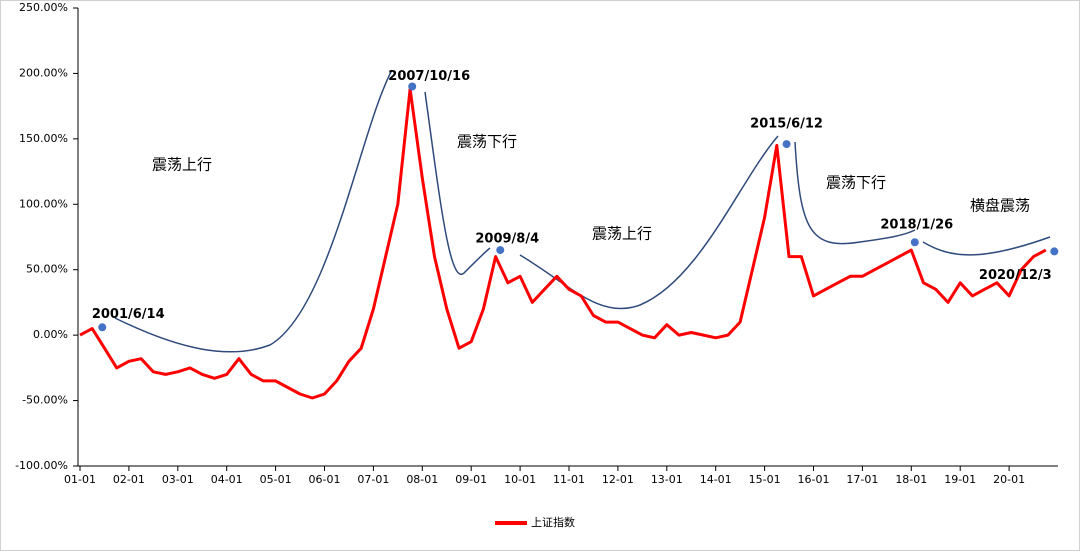  Describe the element at coordinates (916, 225) in the screenshot. I see `annotation-label: 2018/1/26` at that location.